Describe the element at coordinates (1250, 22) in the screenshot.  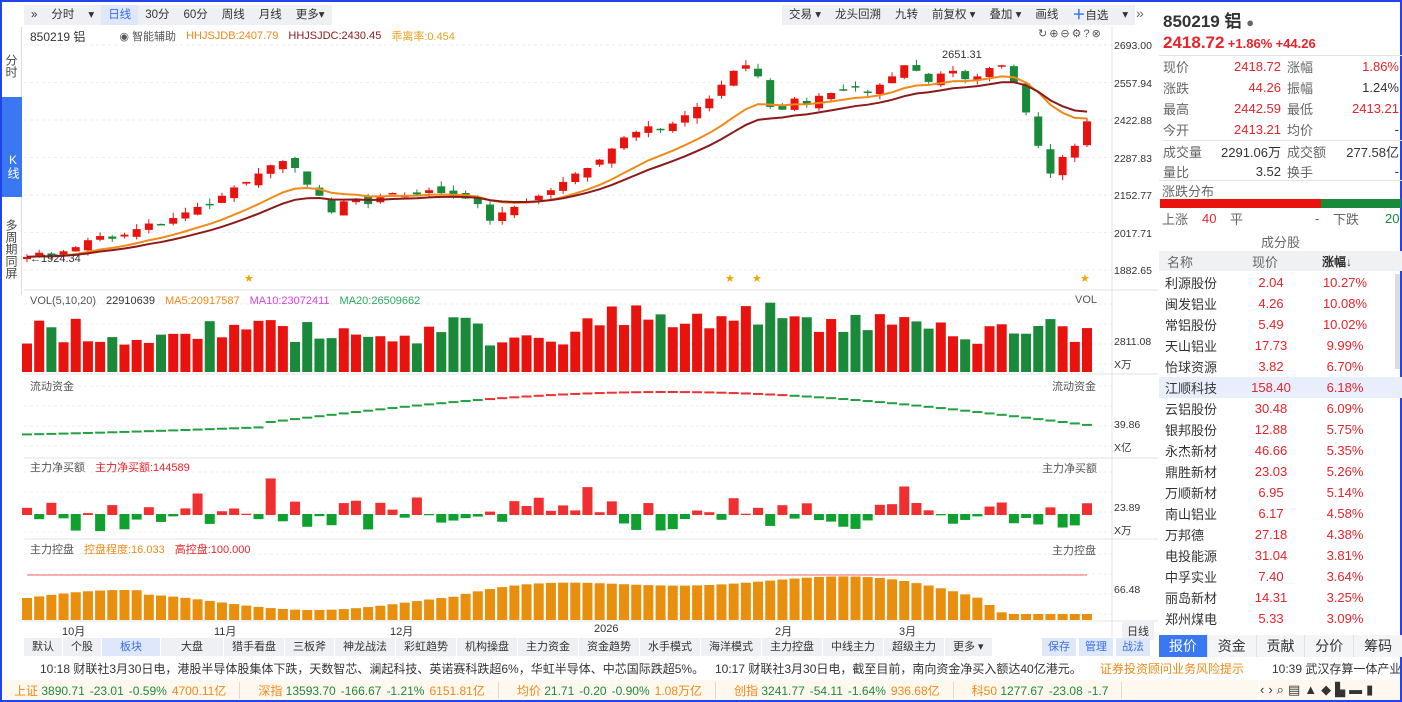
I see `info-icon: ●` at that location.